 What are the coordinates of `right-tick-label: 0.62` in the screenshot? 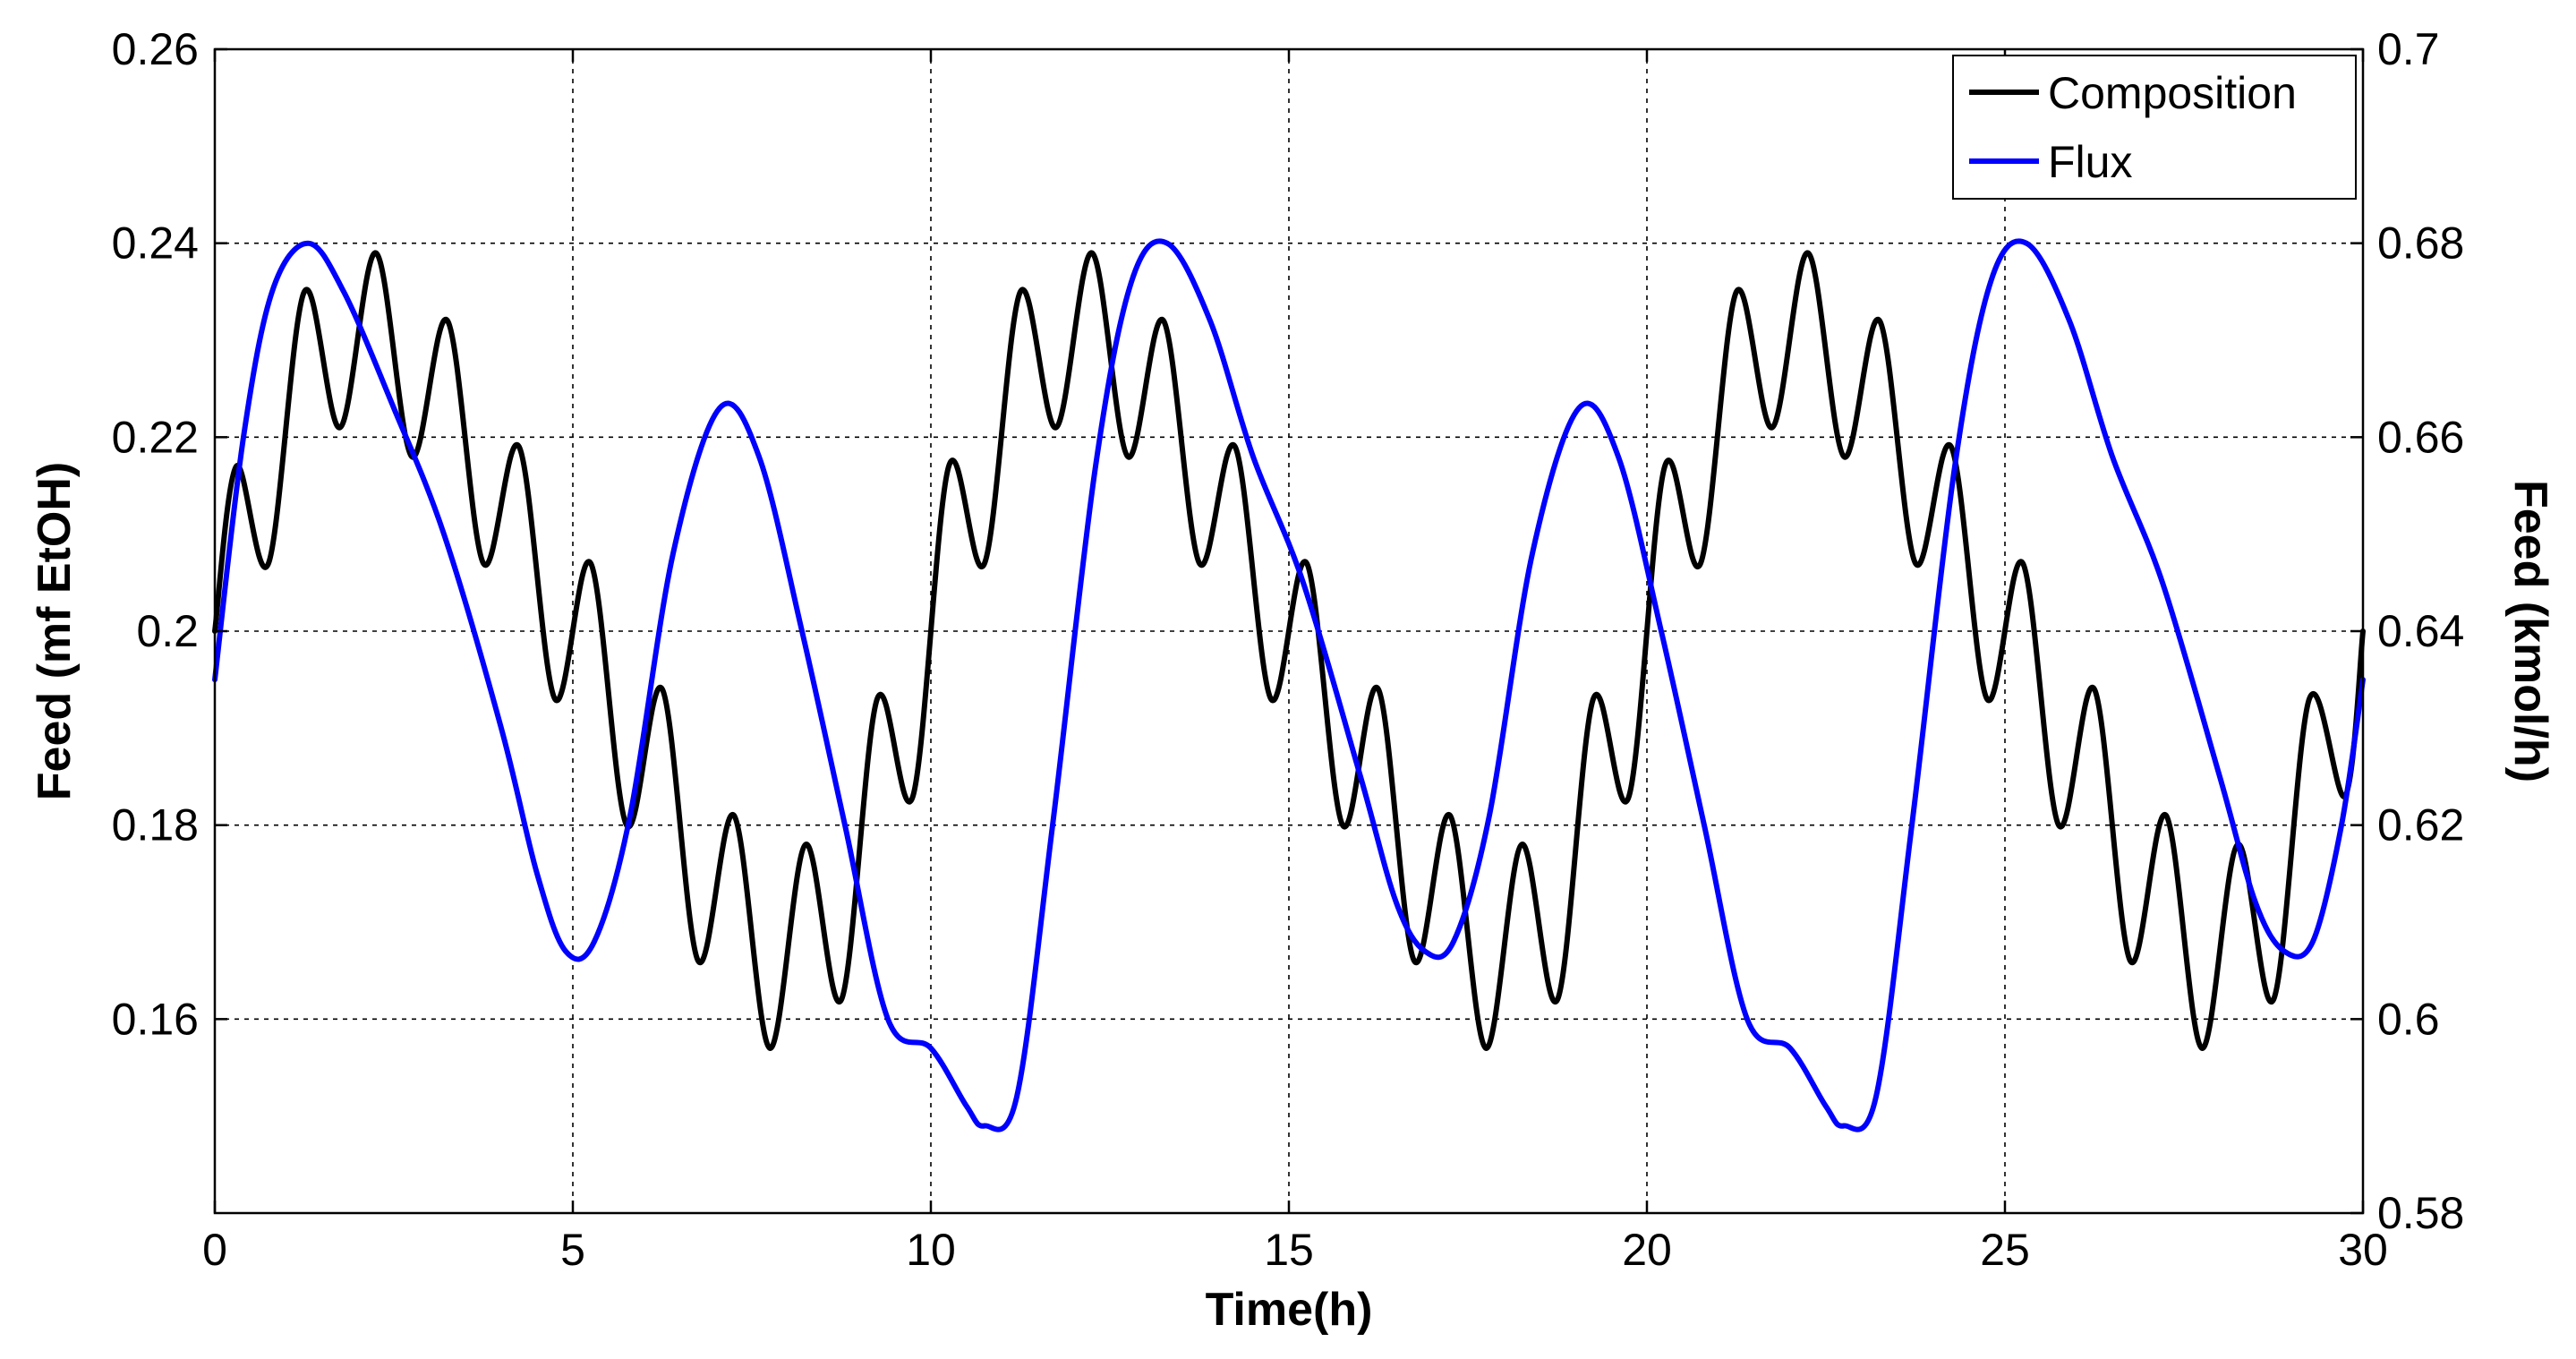 It's located at (2420, 825).